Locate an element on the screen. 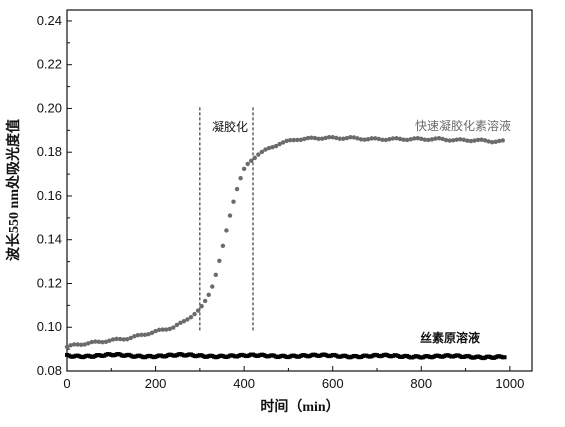 This screenshot has height=427, width=565. y-tick-label: 0.22 is located at coordinates (49, 64).